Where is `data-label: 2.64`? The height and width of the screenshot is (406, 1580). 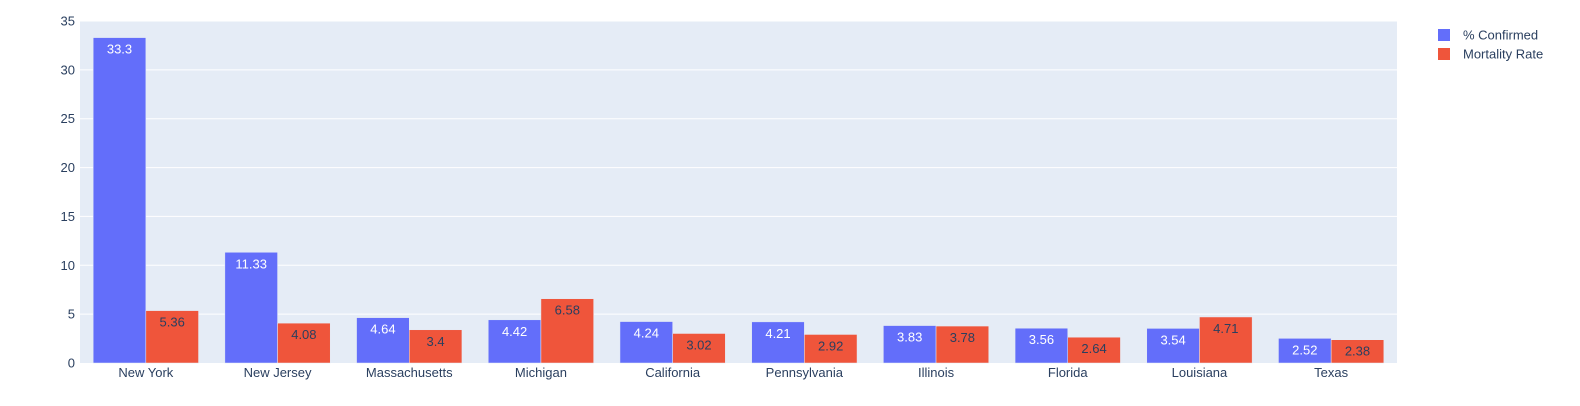
data-label: 2.64 is located at coordinates (1093, 348).